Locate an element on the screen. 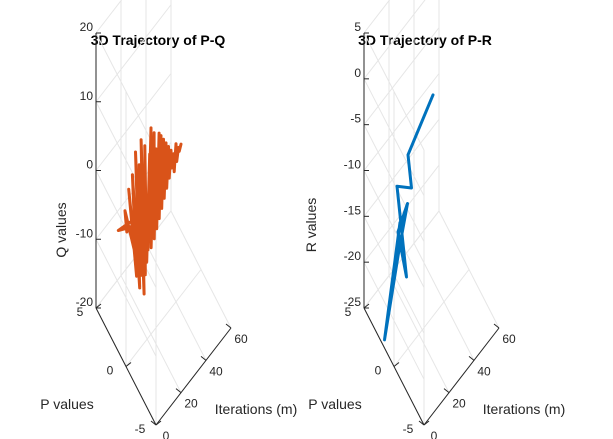 This screenshot has width=613, height=439. z-axis-label: Q values is located at coordinates (61, 229).